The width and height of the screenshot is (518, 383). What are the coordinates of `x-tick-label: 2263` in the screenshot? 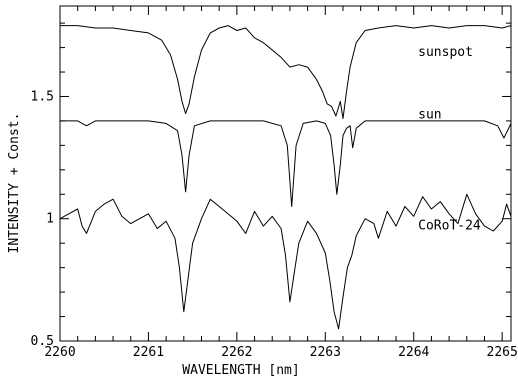 It's located at (325, 352).